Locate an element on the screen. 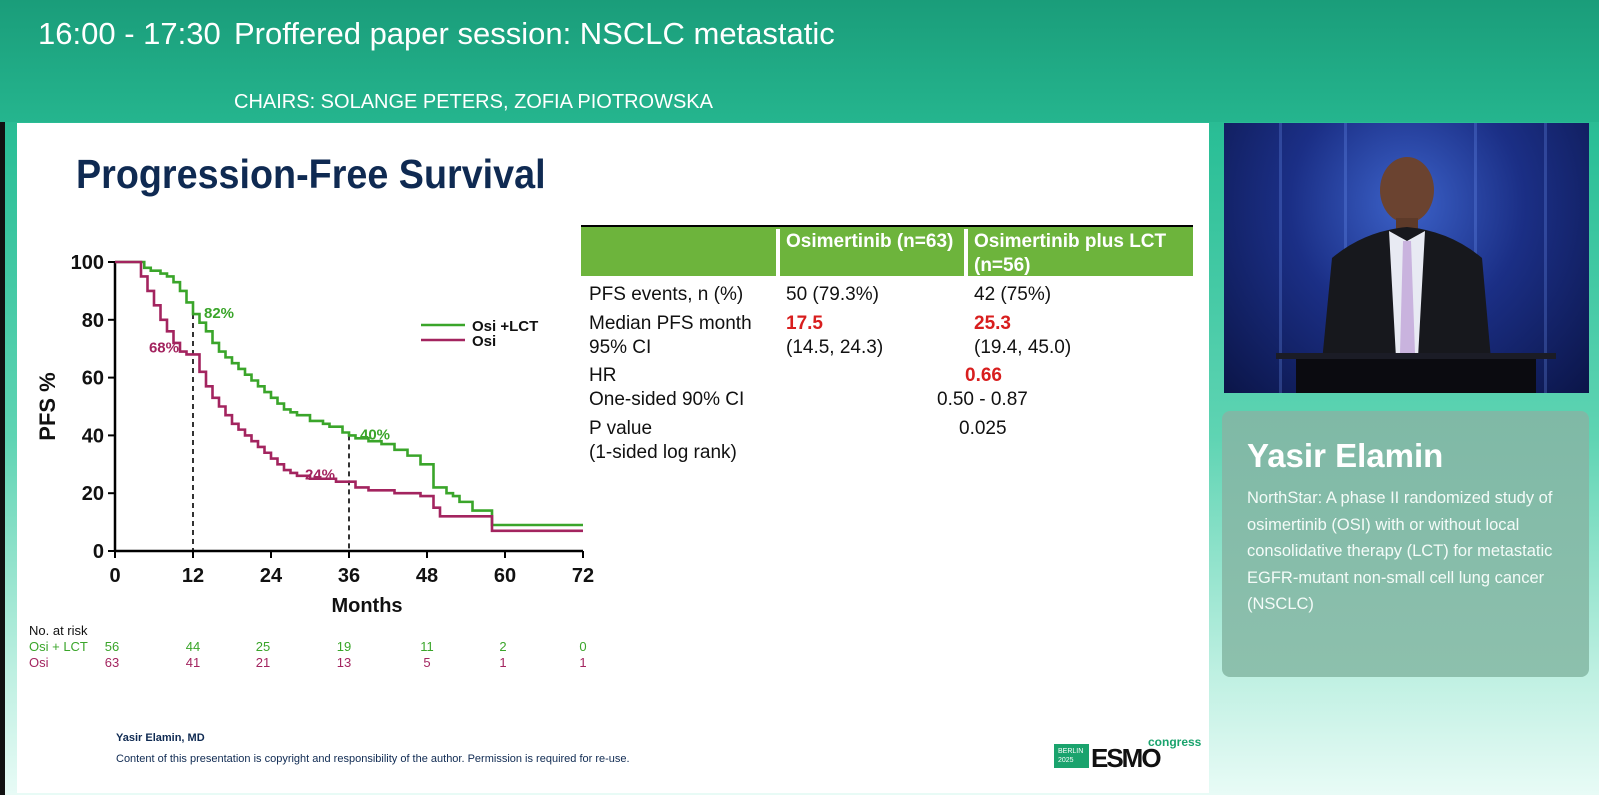  column-header-osi-lct: Osimertinib plus LCT (n=56) is located at coordinates (1070, 253).